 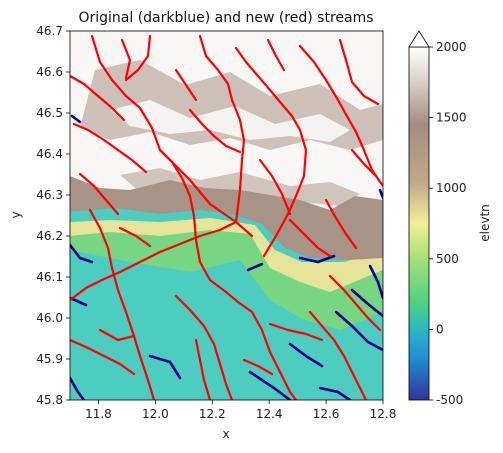 I want to click on y-tick-label: 46.4, so click(x=49, y=154).